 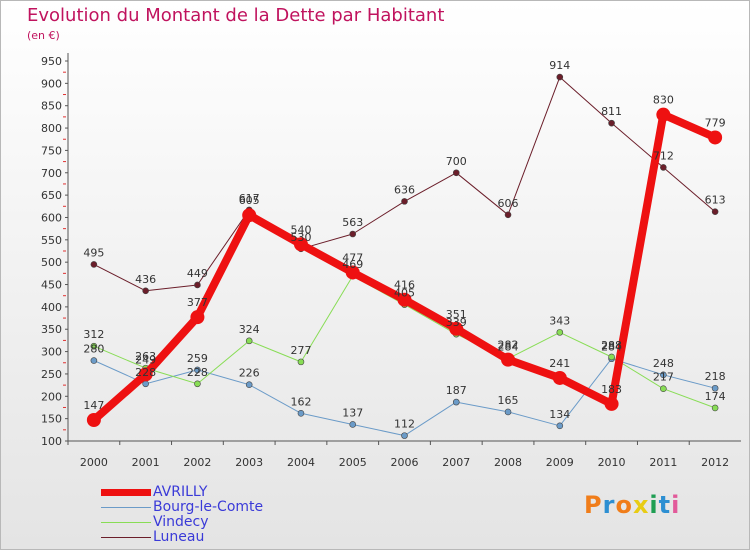 What do you see at coordinates (51, 217) in the screenshot?
I see `y-tick-label: 600` at bounding box center [51, 217].